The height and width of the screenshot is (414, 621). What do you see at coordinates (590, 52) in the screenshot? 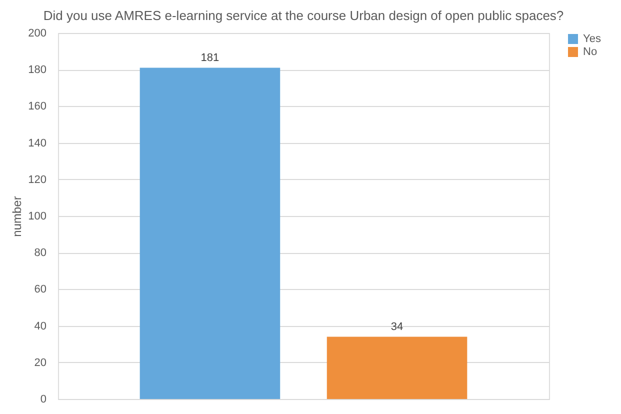
I see `legend-label: No` at bounding box center [590, 52].